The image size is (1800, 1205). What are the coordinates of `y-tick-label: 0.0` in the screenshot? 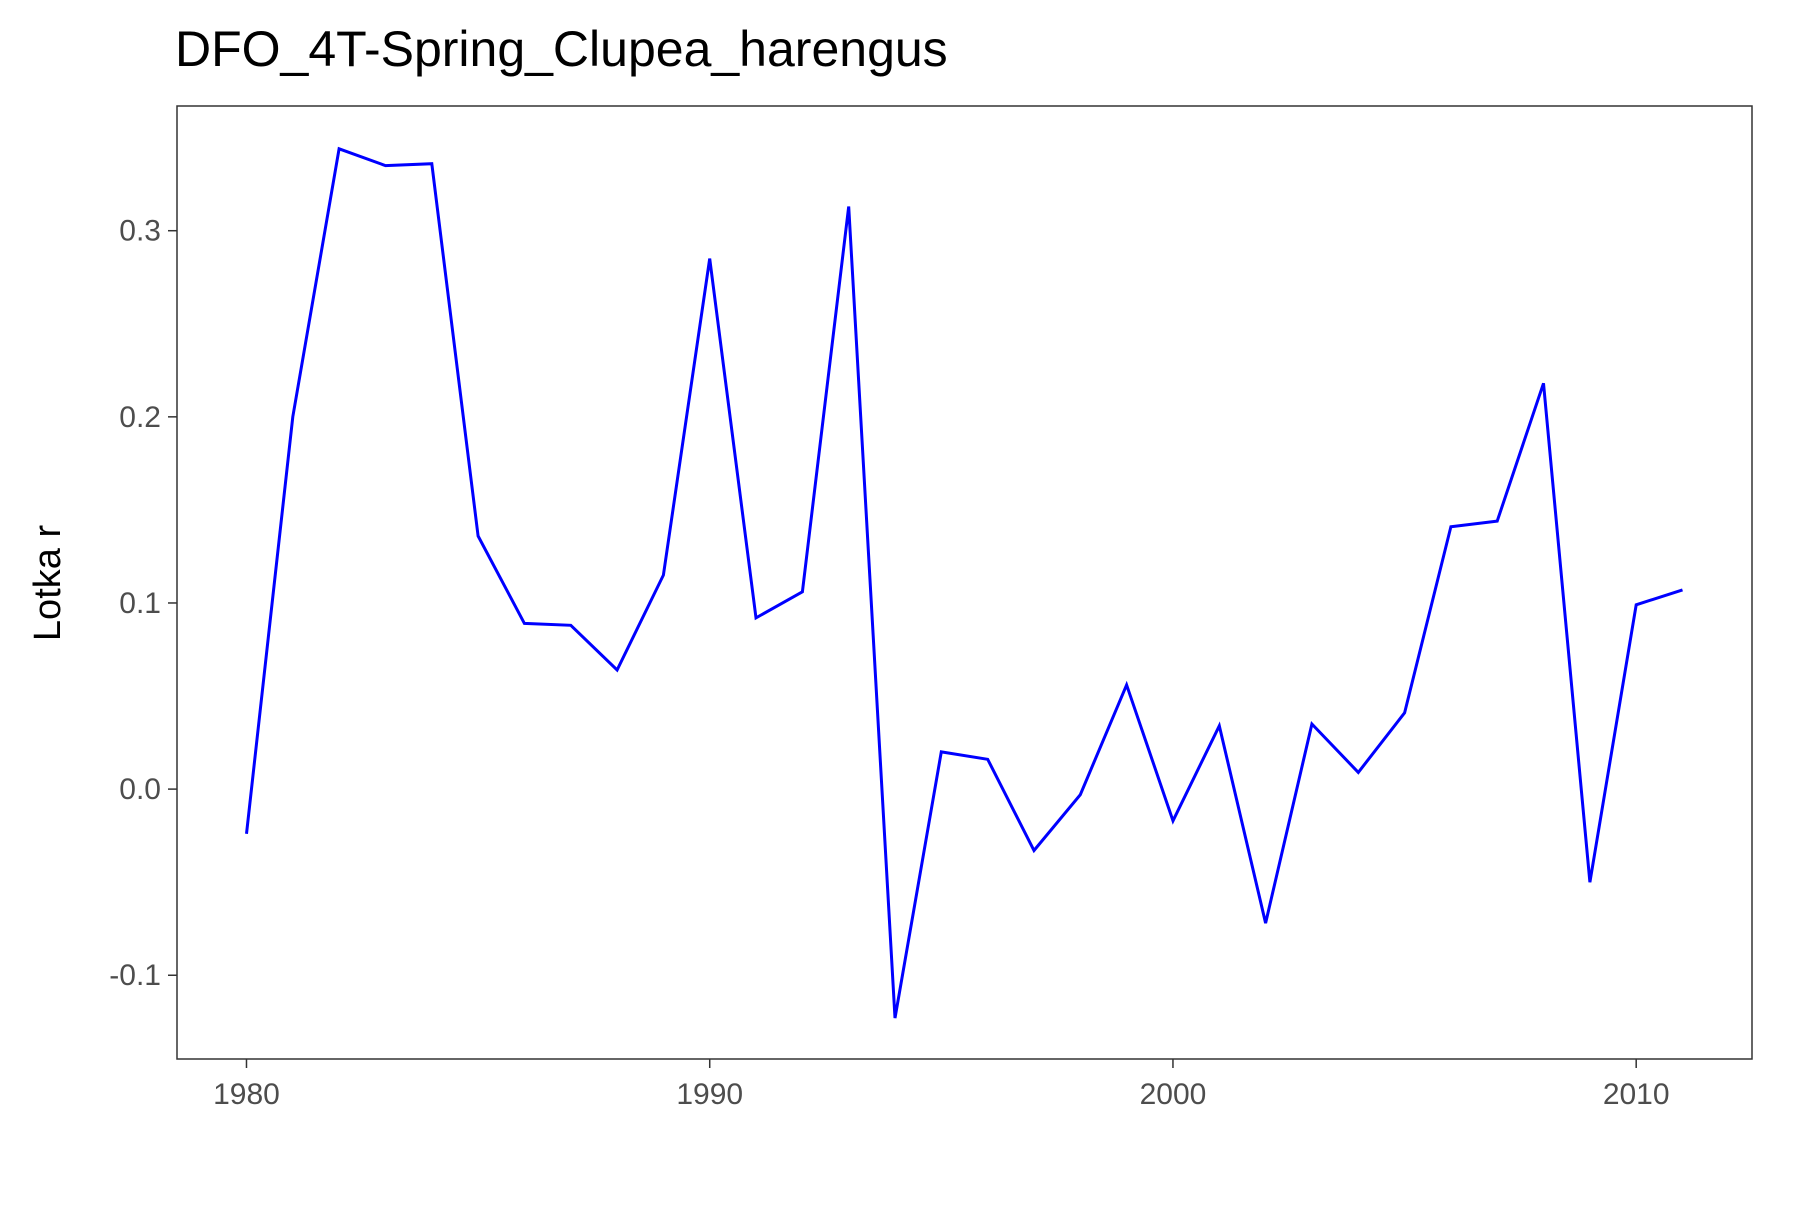 It's located at (140, 789).